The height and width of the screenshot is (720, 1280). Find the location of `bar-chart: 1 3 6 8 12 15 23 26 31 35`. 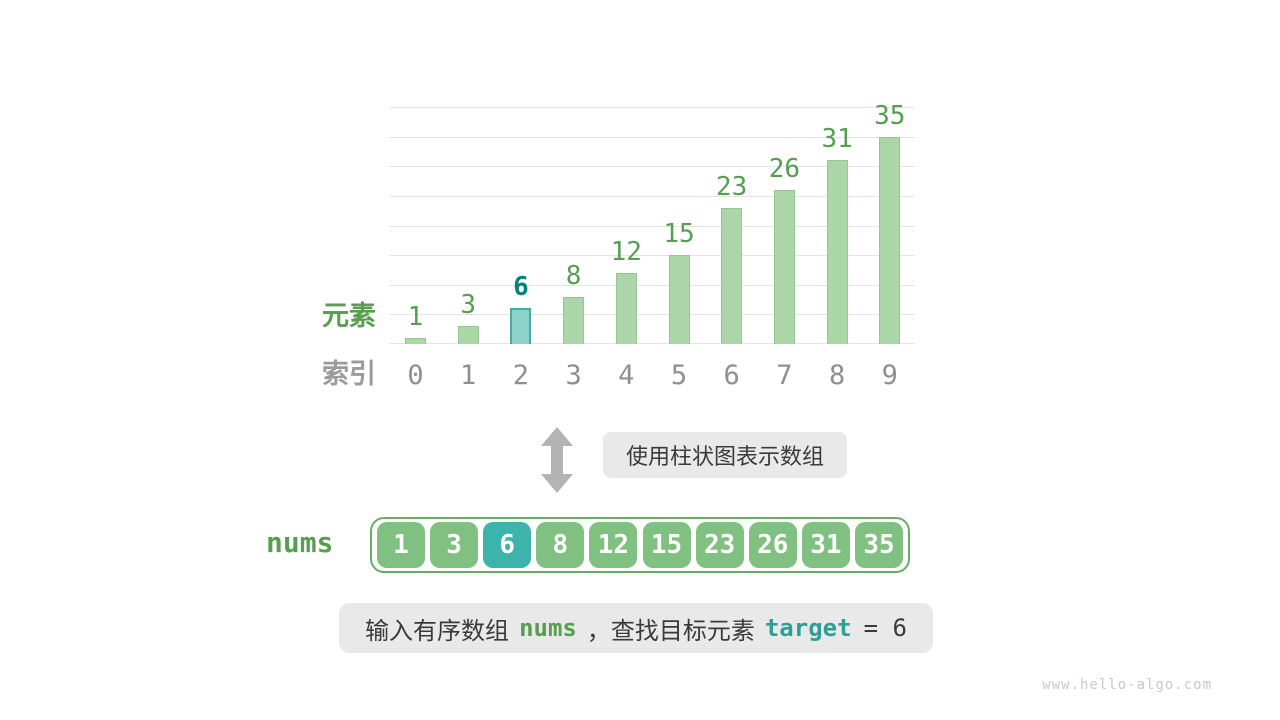

bar-chart: 1 3 6 8 12 15 23 26 31 35 is located at coordinates (652, 223).